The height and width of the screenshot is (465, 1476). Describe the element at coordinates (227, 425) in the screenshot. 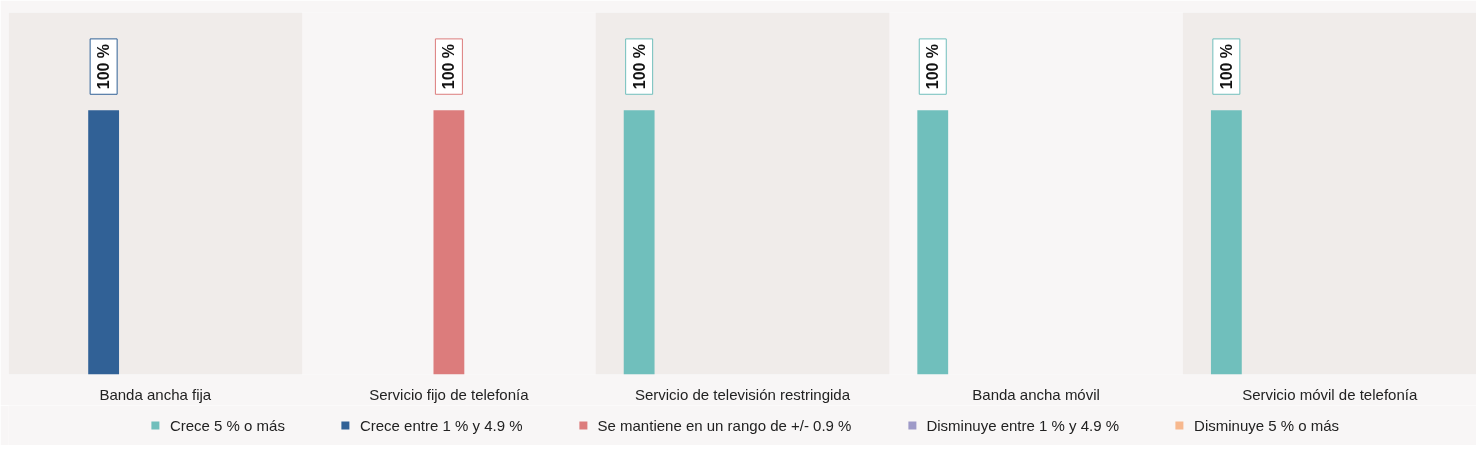

I see `legend-label: Crece 5 % o más` at that location.